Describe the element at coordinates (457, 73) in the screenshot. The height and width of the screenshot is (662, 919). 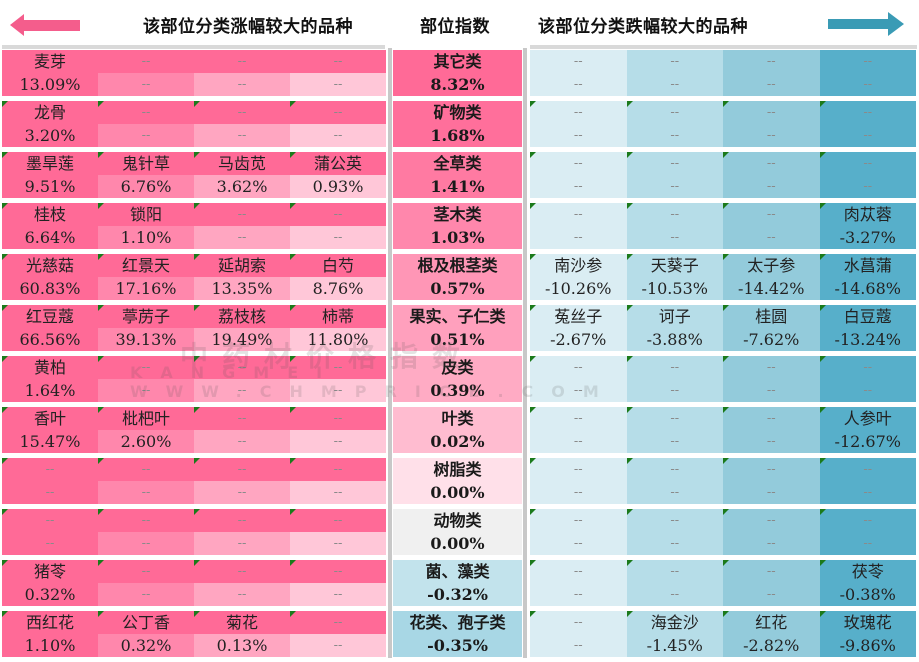
I see `category-index-cell: 其它类 8.32%` at that location.